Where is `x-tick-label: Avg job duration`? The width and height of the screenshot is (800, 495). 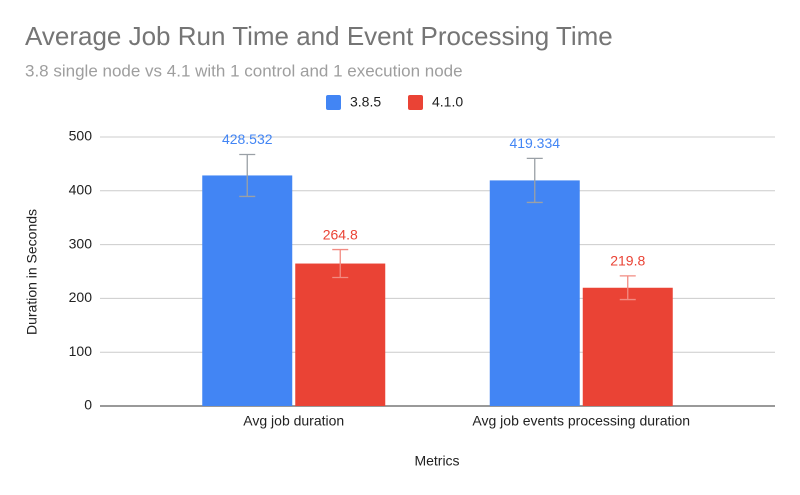 x-tick-label: Avg job duration is located at coordinates (293, 421).